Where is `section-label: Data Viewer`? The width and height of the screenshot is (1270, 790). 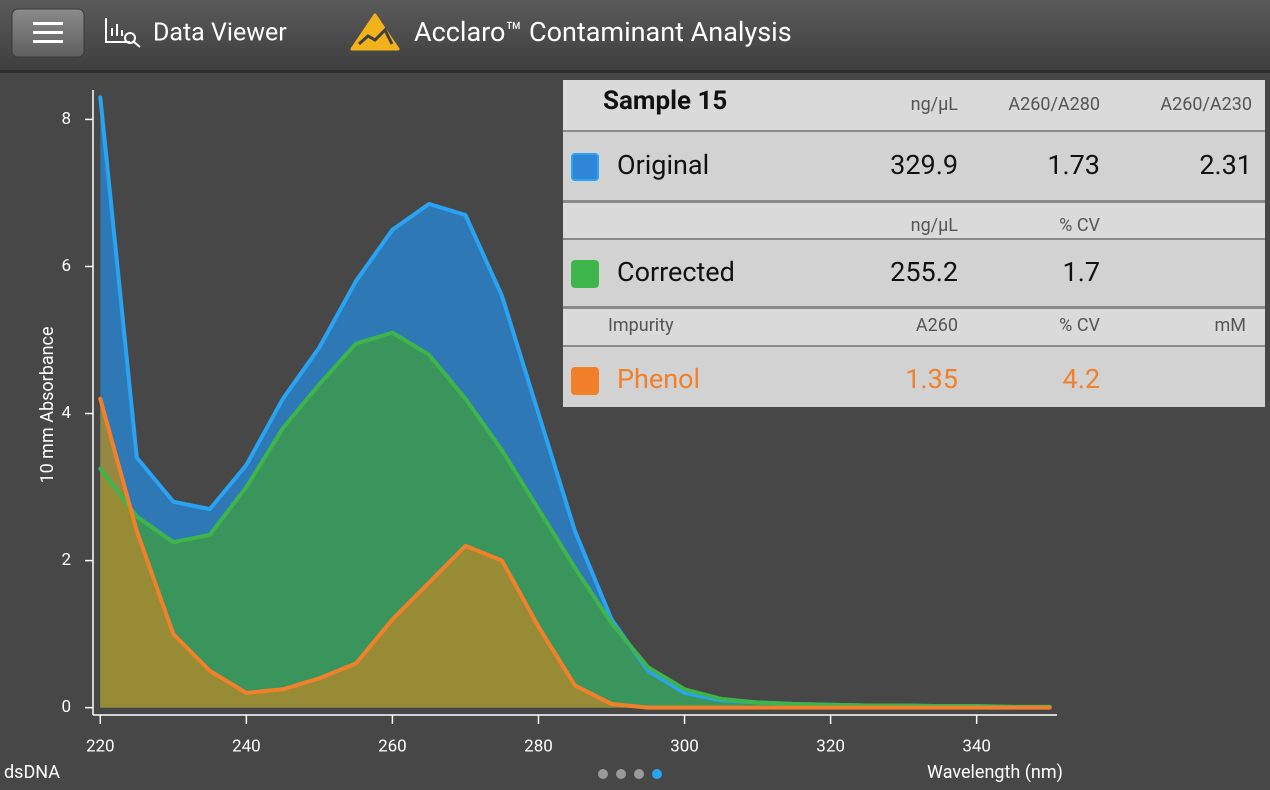
section-label: Data Viewer is located at coordinates (220, 33).